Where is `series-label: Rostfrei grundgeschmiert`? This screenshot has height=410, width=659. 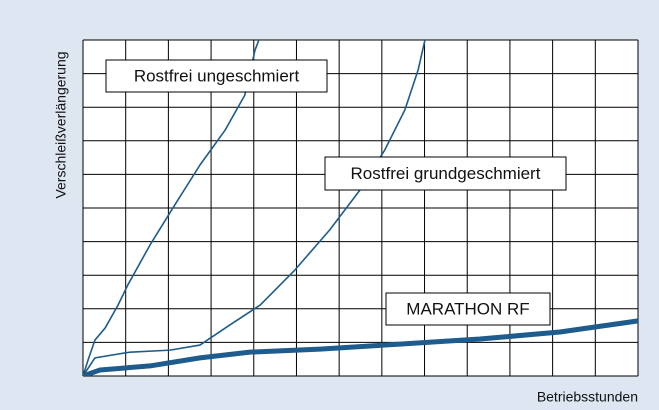
series-label: Rostfrei grundgeschmiert is located at coordinates (446, 173).